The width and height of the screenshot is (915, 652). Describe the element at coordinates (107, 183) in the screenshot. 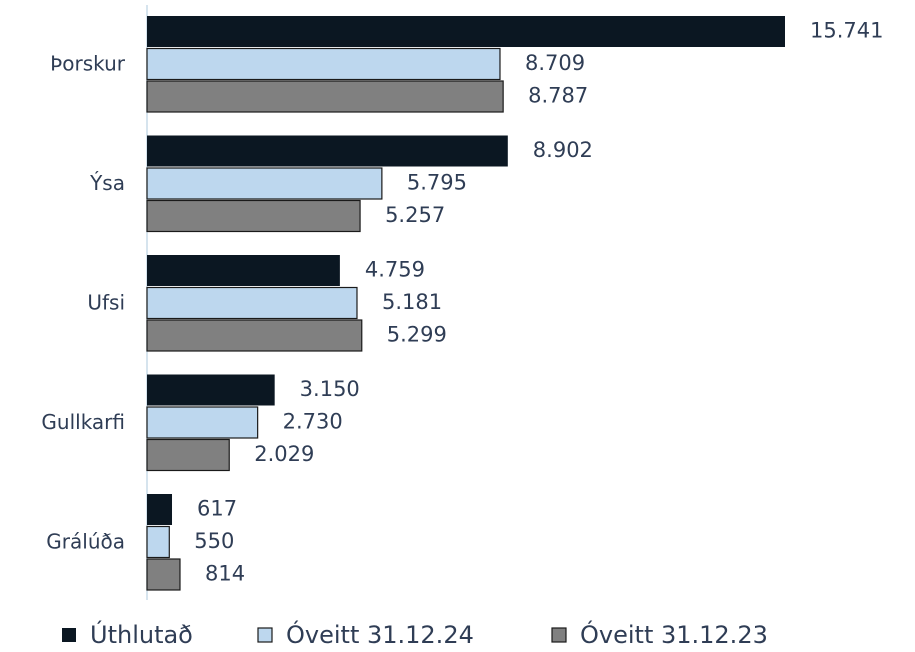

I see `category-label: Ýsa` at that location.